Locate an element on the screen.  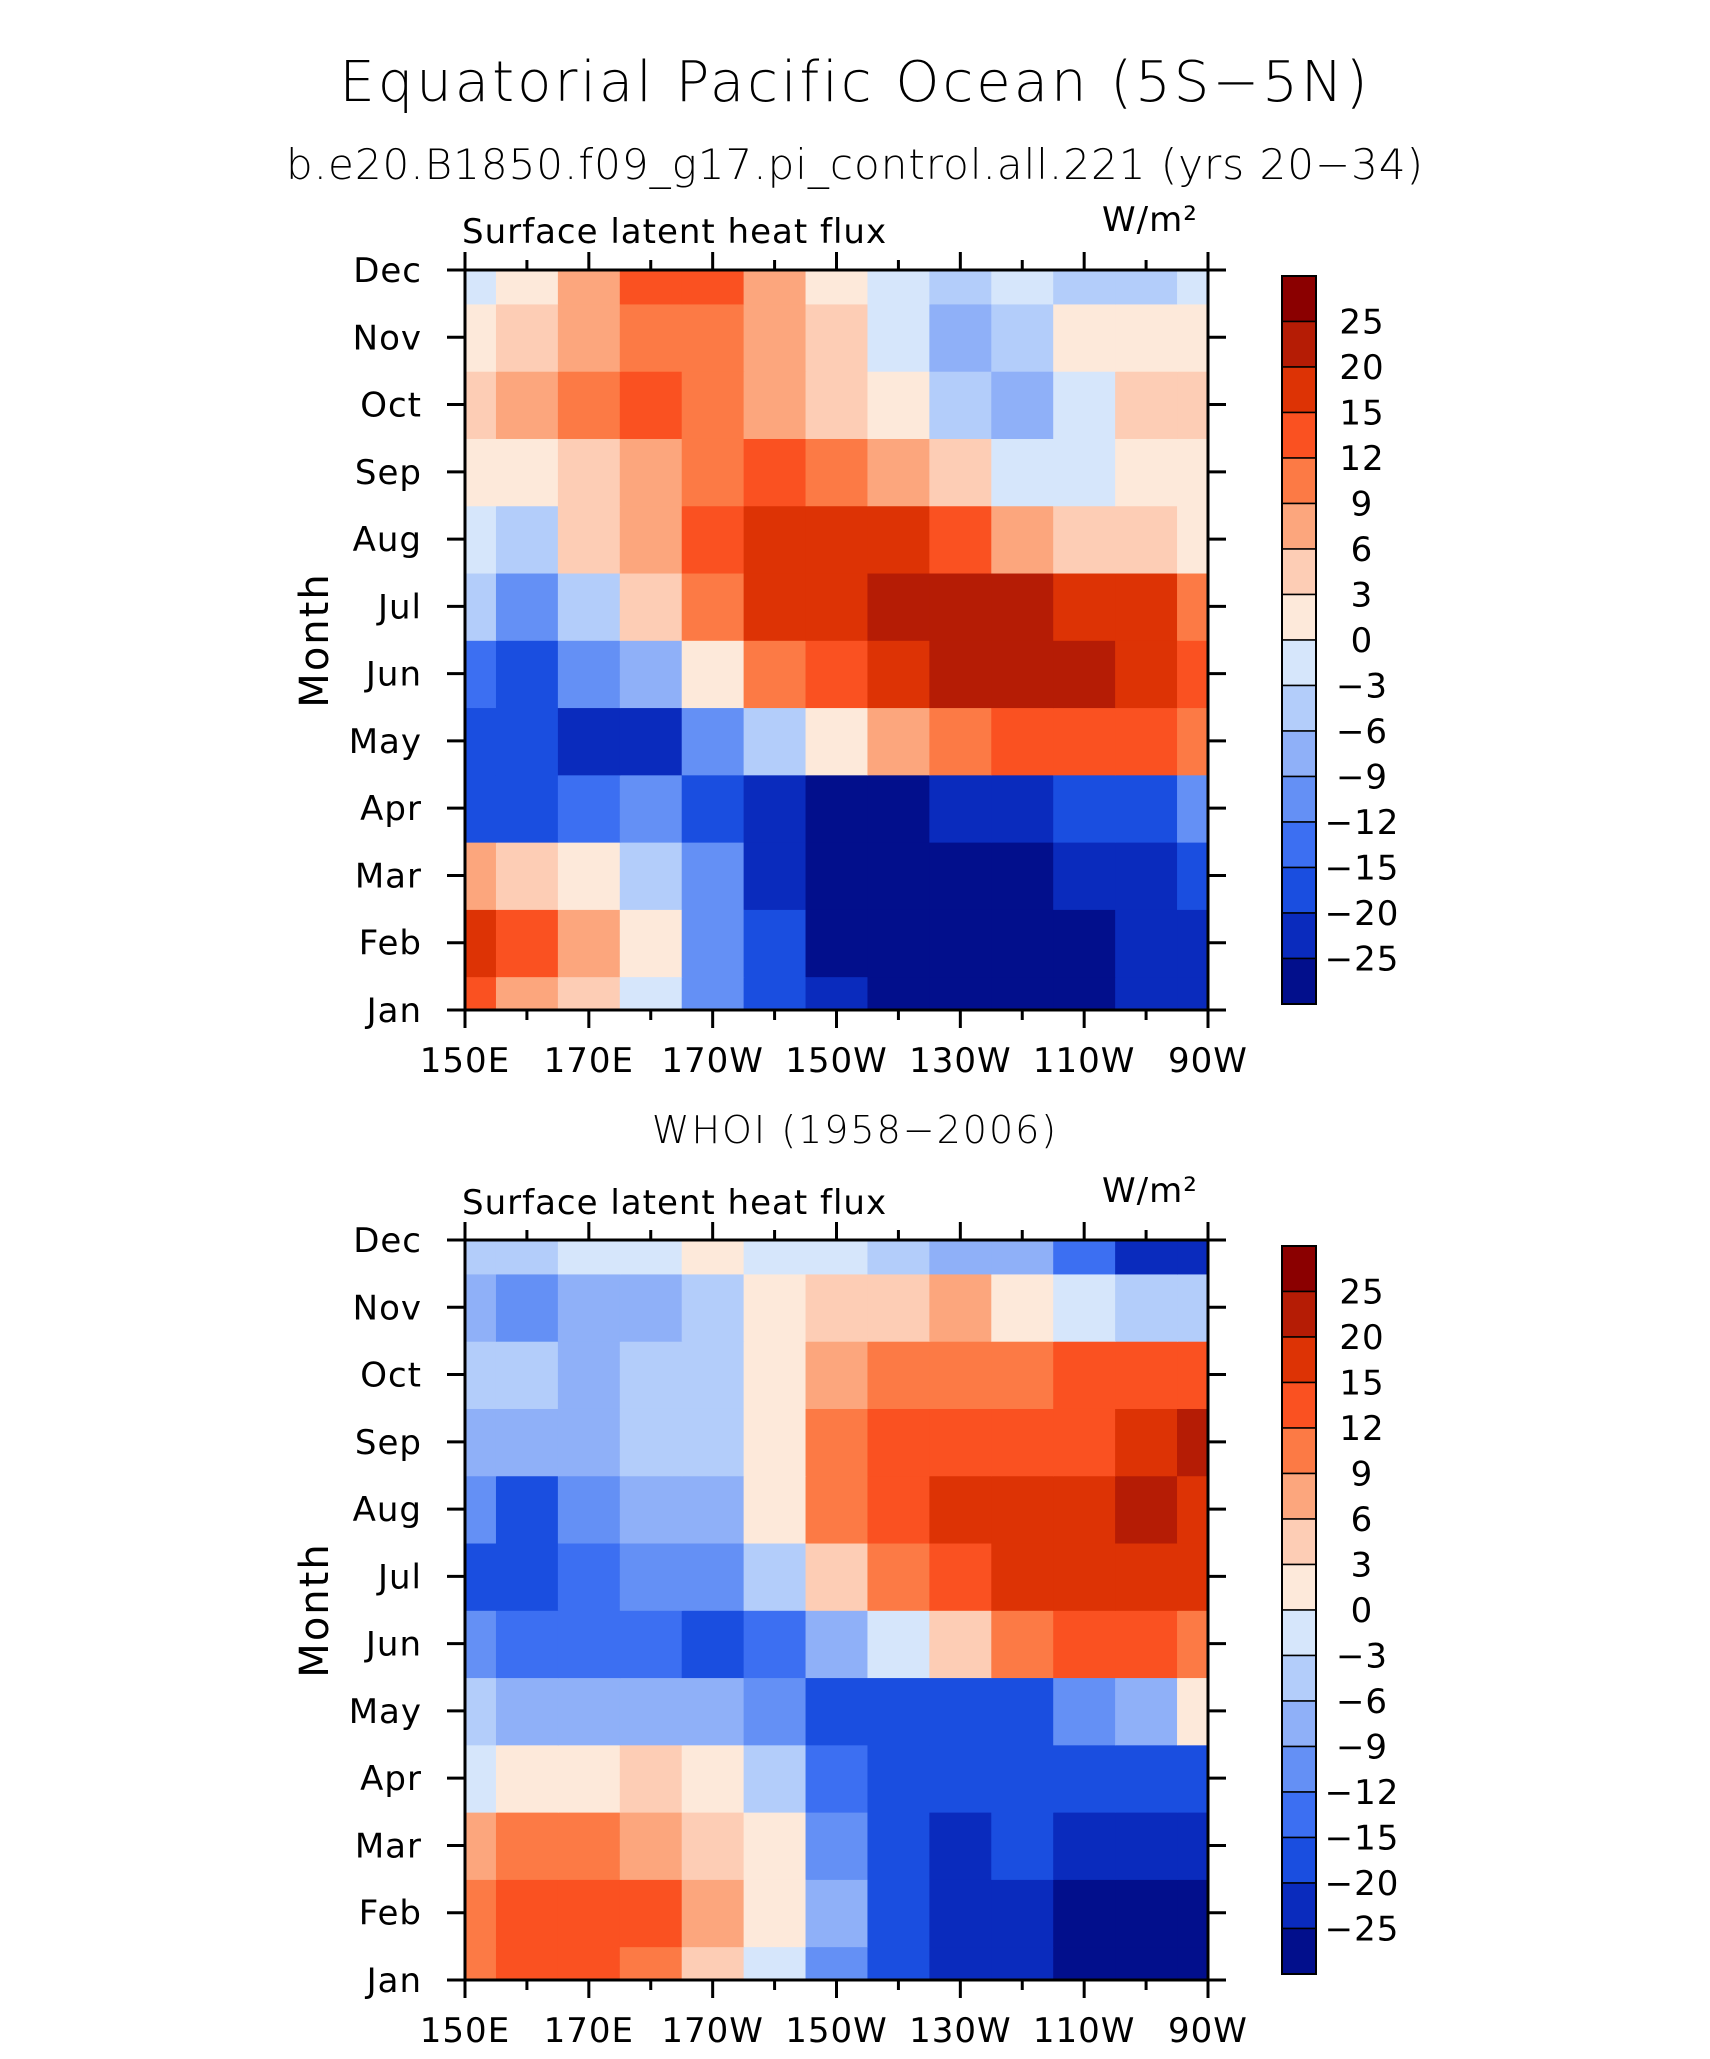
x-tick-label: 170W is located at coordinates (712, 2031).